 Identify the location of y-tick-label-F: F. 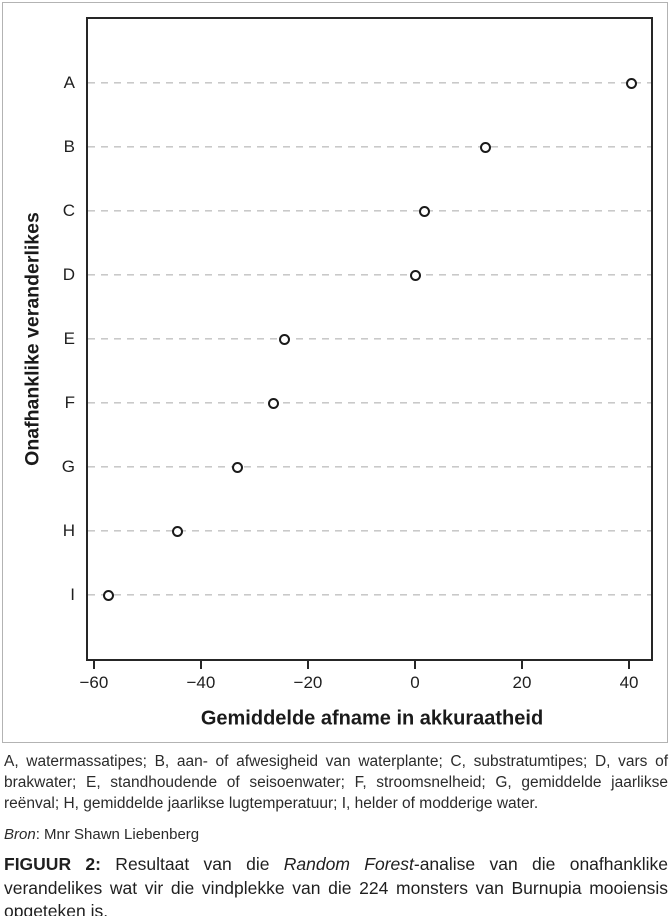
(69, 402).